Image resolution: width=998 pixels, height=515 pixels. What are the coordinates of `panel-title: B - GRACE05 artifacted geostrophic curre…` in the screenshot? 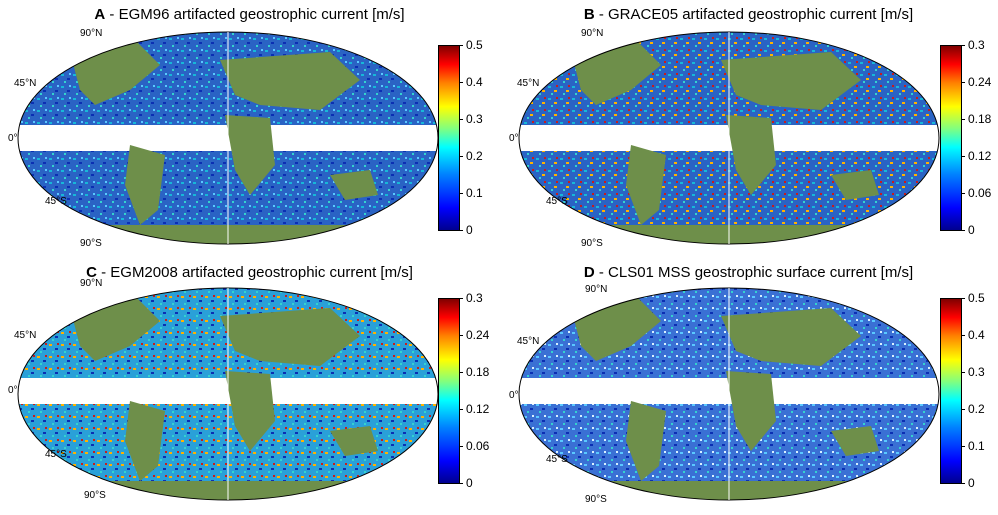 It's located at (748, 14).